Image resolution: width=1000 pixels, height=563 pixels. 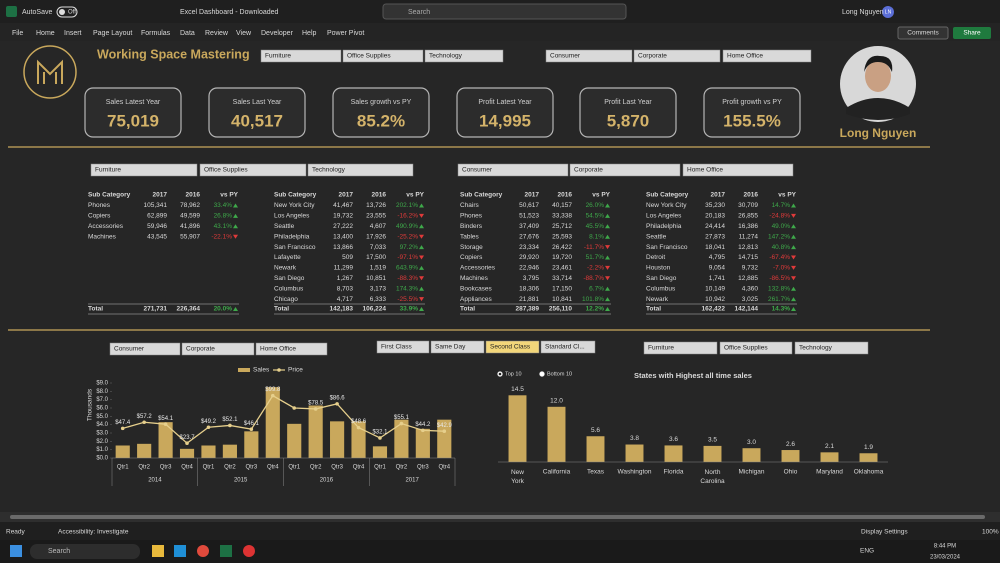 What do you see at coordinates (531, 278) in the screenshot?
I see `table-cell: 3,795` at bounding box center [531, 278].